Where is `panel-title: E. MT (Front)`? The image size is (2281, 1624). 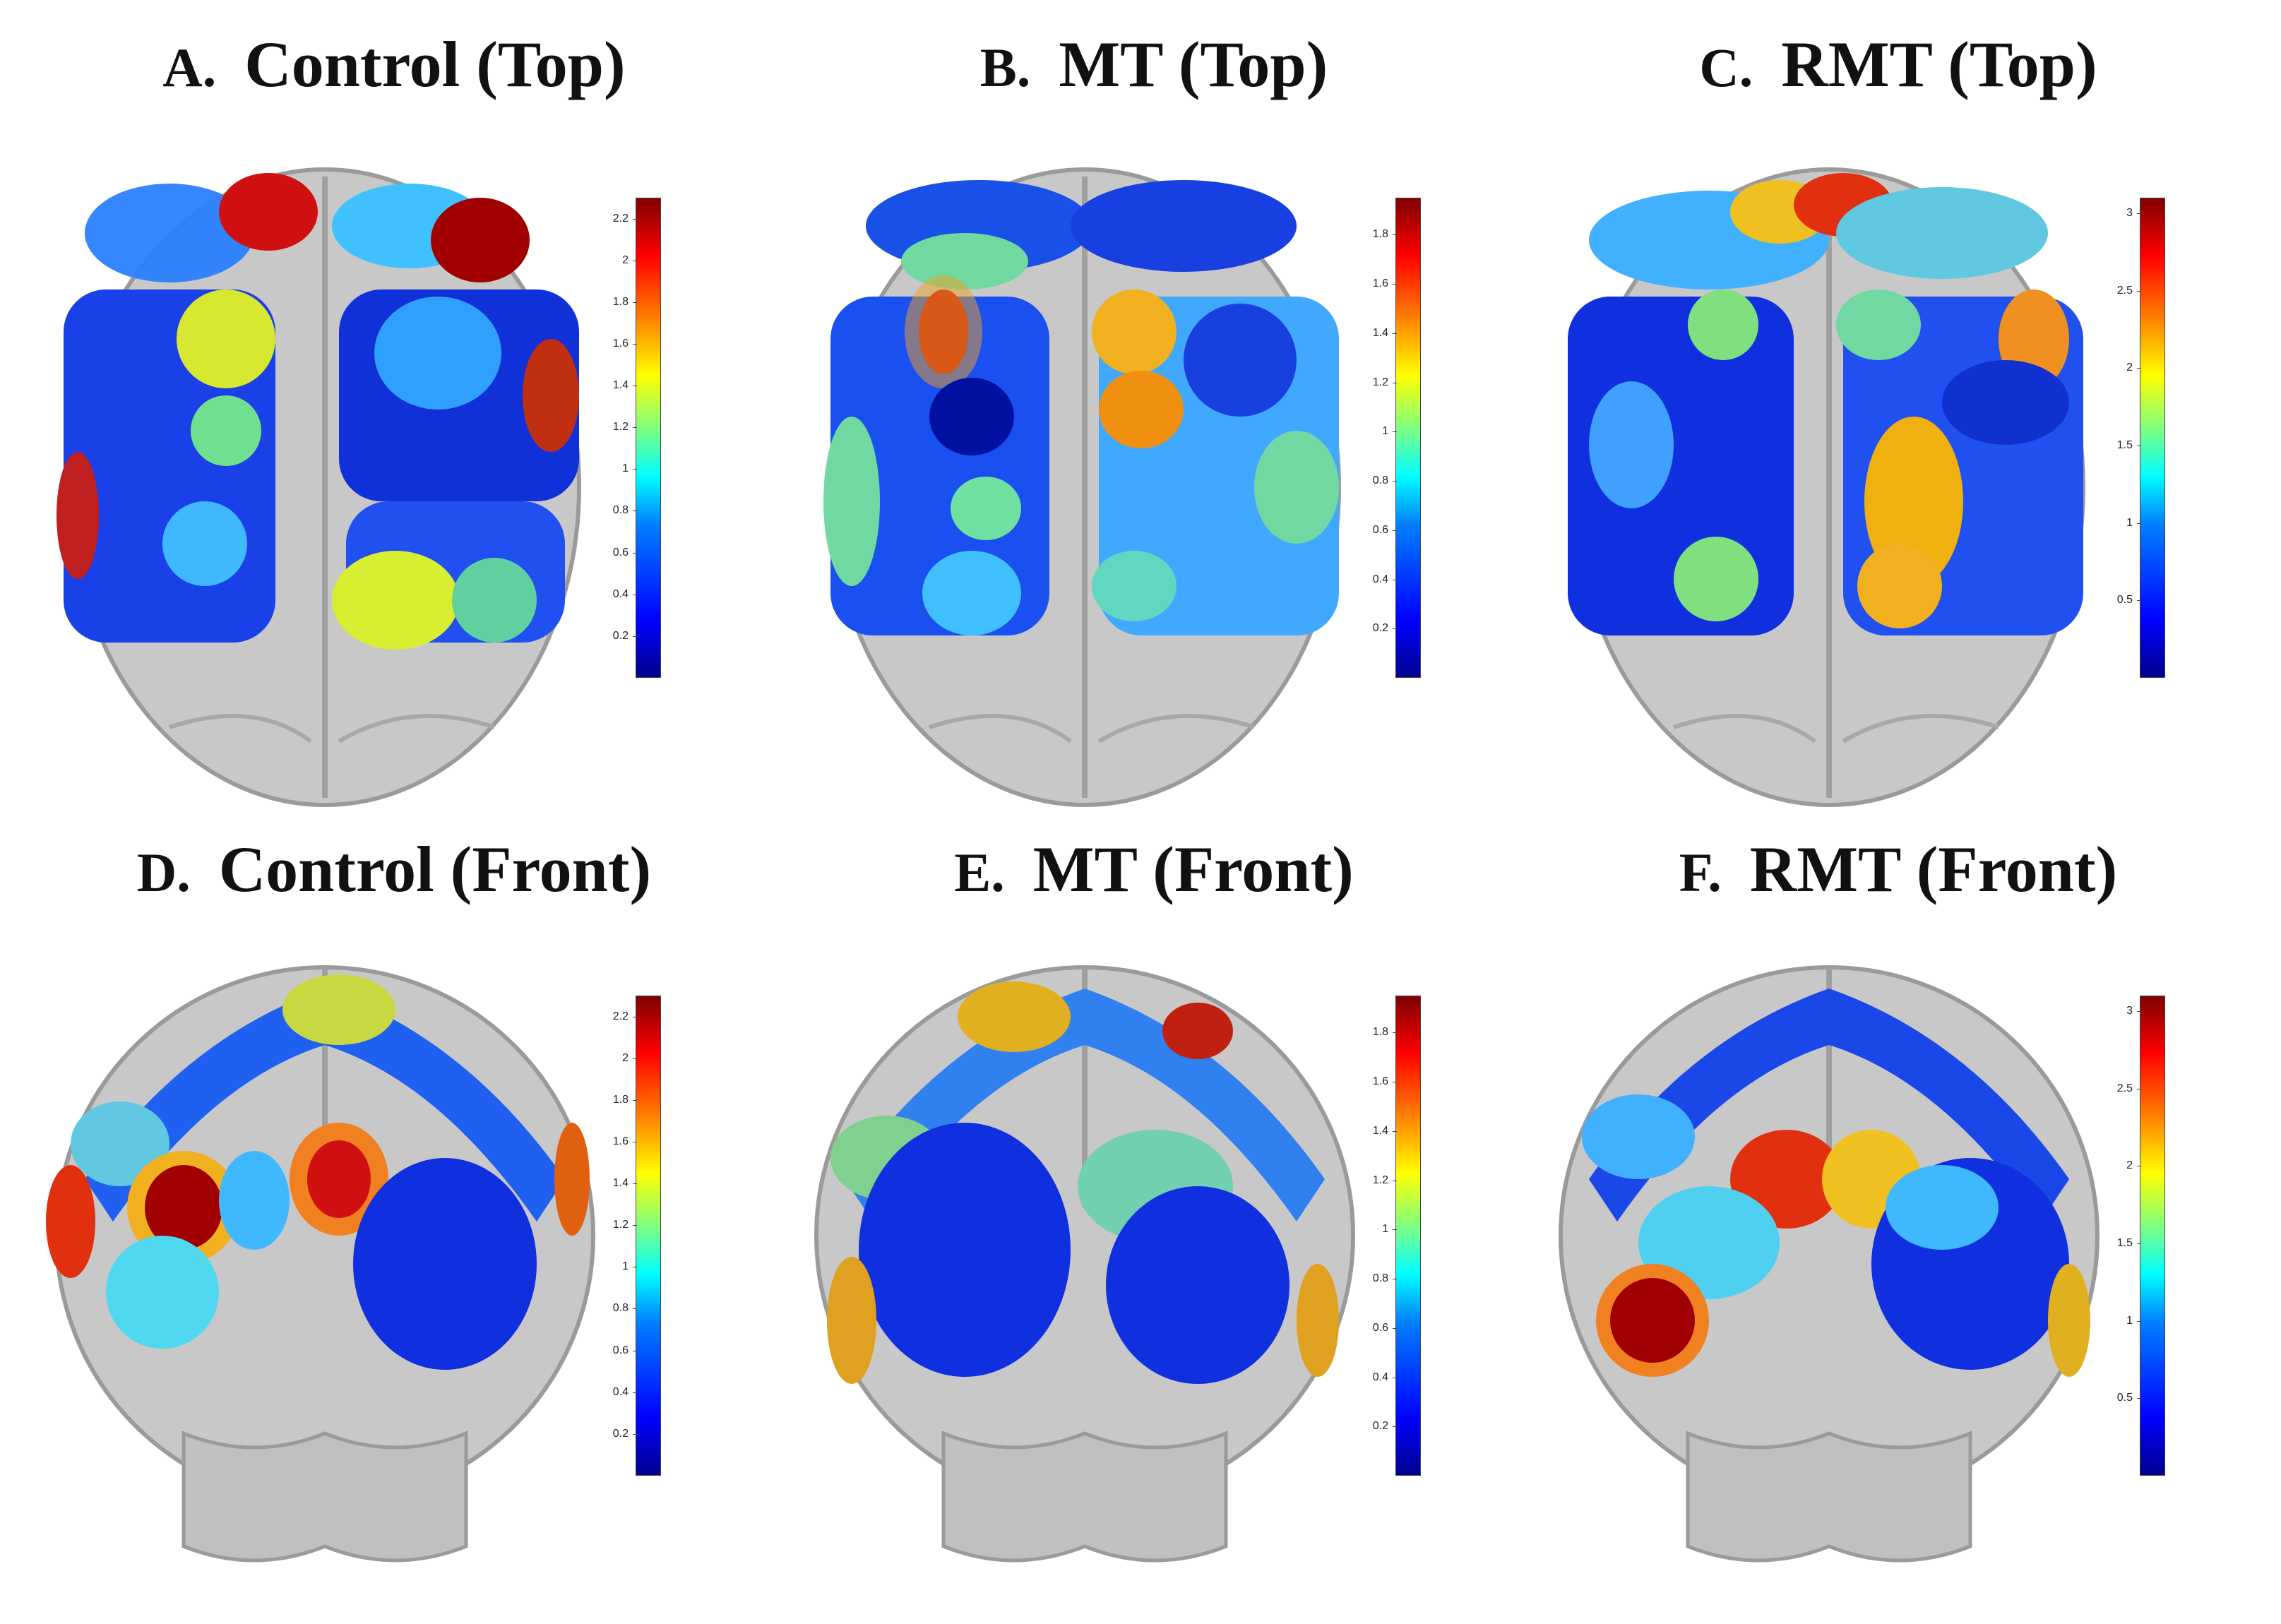
panel-title: E. MT (Front) is located at coordinates (1154, 869).